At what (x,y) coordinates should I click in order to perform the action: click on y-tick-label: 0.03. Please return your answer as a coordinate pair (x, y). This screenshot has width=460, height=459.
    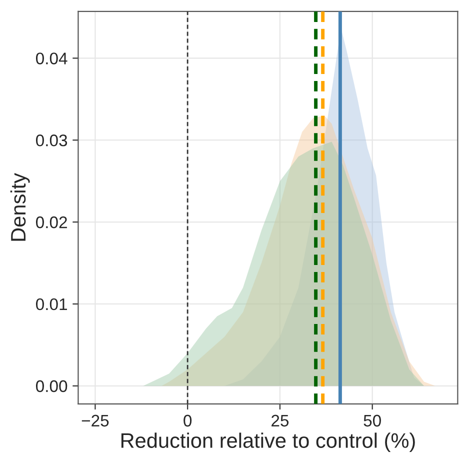
    Looking at the image, I should click on (52, 140).